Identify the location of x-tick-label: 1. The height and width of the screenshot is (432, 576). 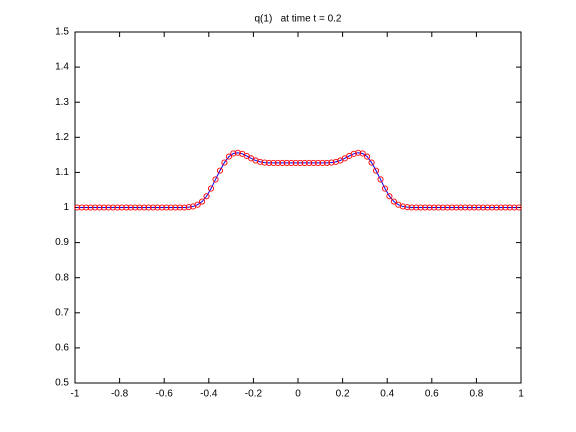
(521, 394).